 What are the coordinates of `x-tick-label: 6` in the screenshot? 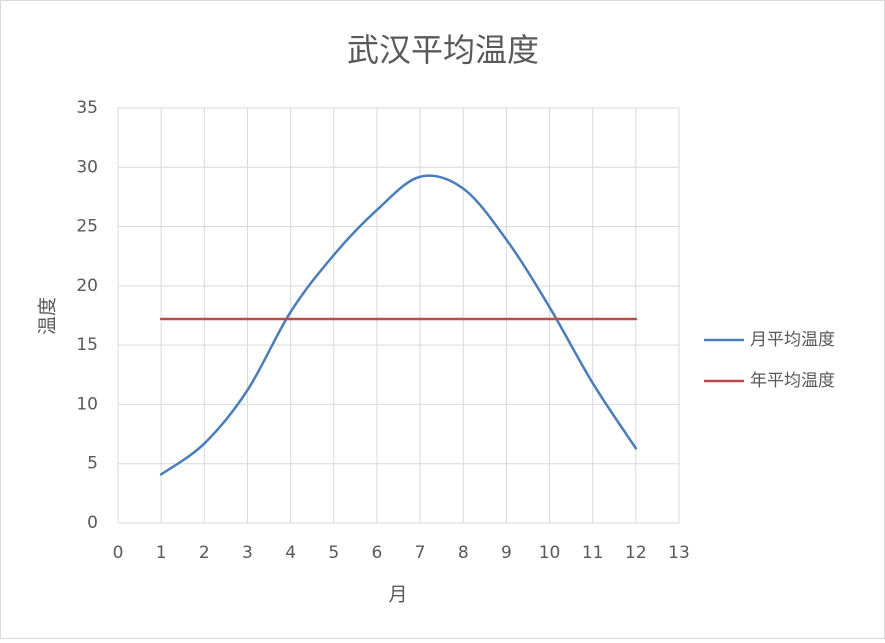 It's located at (377, 553).